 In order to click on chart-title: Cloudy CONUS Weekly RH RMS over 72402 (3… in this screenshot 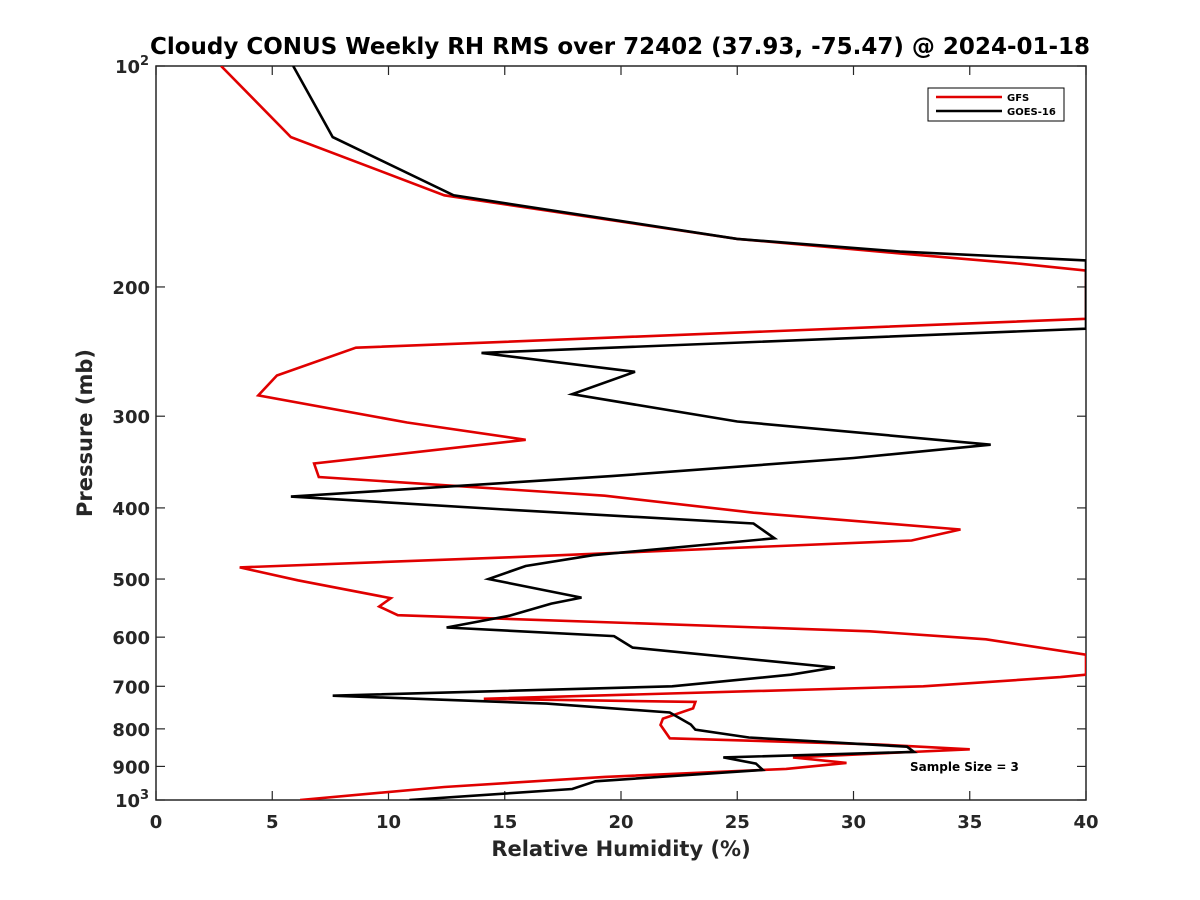, I will do `click(620, 47)`.